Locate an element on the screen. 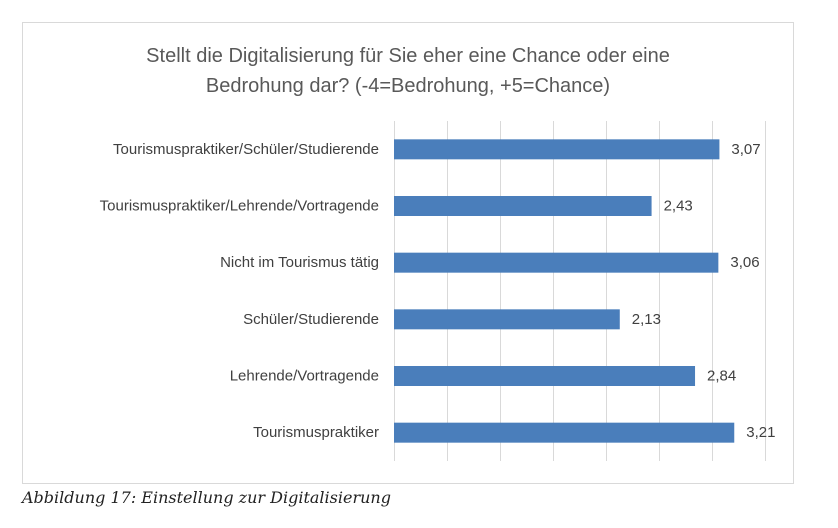  category-label-1: Tourismuspraktiker/Lehrende/Vortragende is located at coordinates (239, 206).